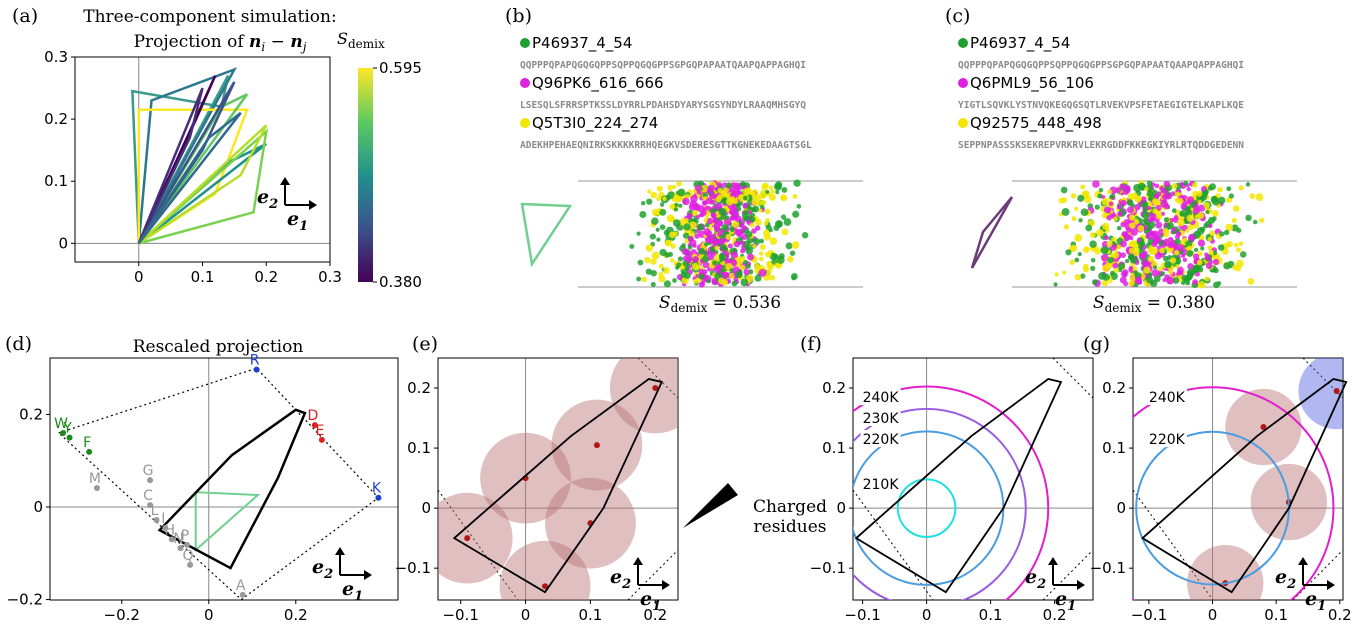 The height and width of the screenshot is (630, 1355). Describe the element at coordinates (322, 569) in the screenshot. I see `basis-label: e2` at that location.